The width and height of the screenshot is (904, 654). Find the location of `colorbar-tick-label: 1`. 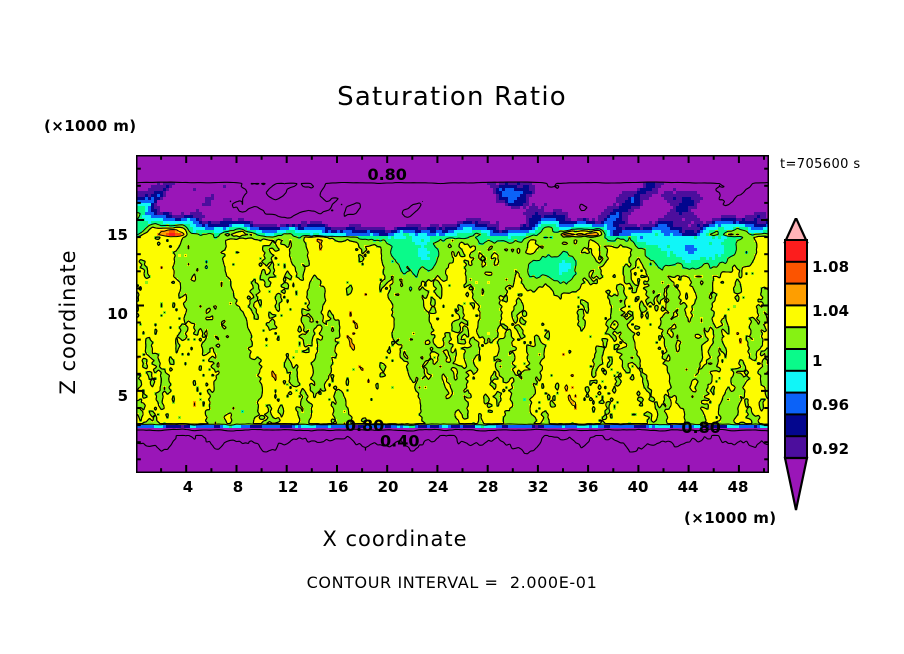

colorbar-tick-label: 1 is located at coordinates (817, 361).